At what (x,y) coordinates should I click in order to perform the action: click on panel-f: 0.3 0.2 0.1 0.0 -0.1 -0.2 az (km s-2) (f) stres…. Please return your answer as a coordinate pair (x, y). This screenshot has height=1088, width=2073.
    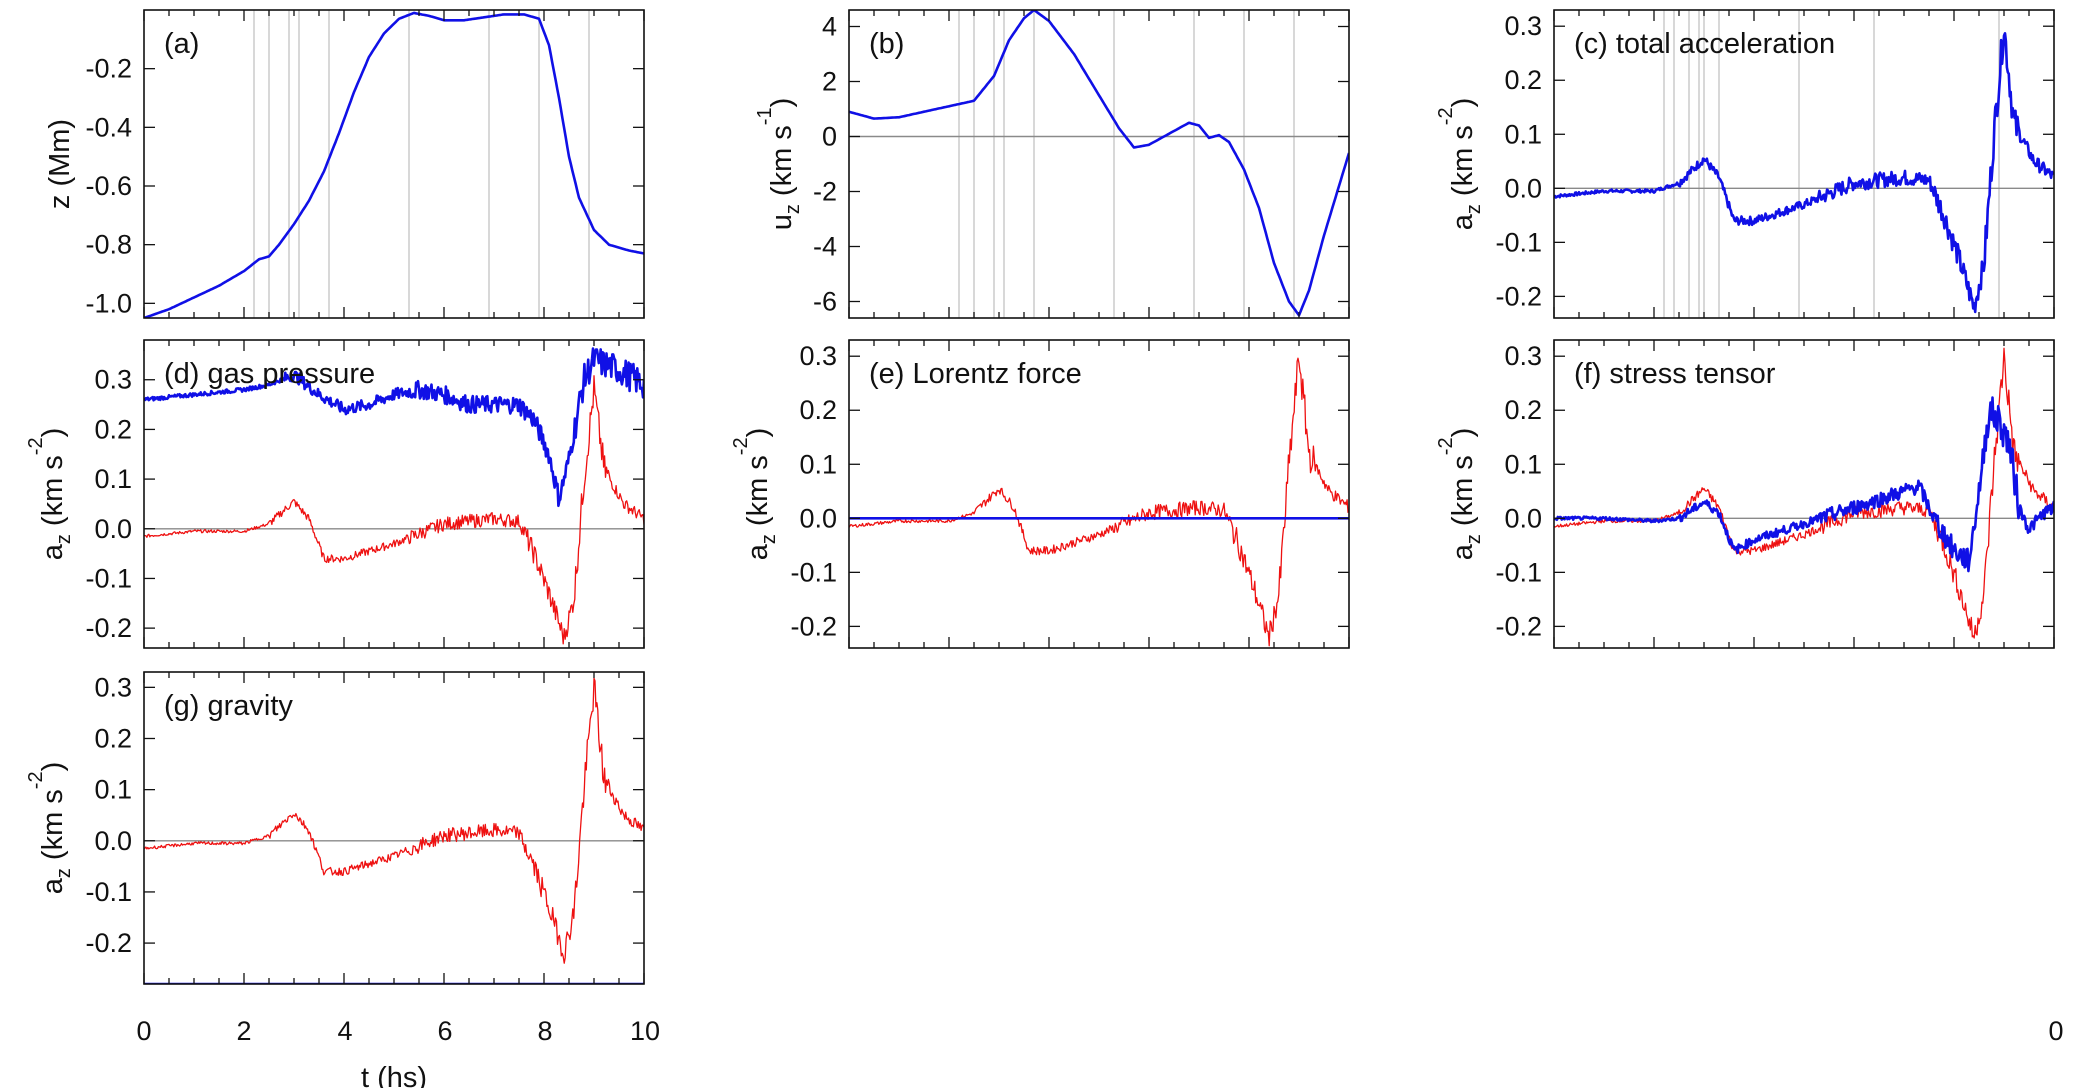
    Looking at the image, I should click on (1745, 494).